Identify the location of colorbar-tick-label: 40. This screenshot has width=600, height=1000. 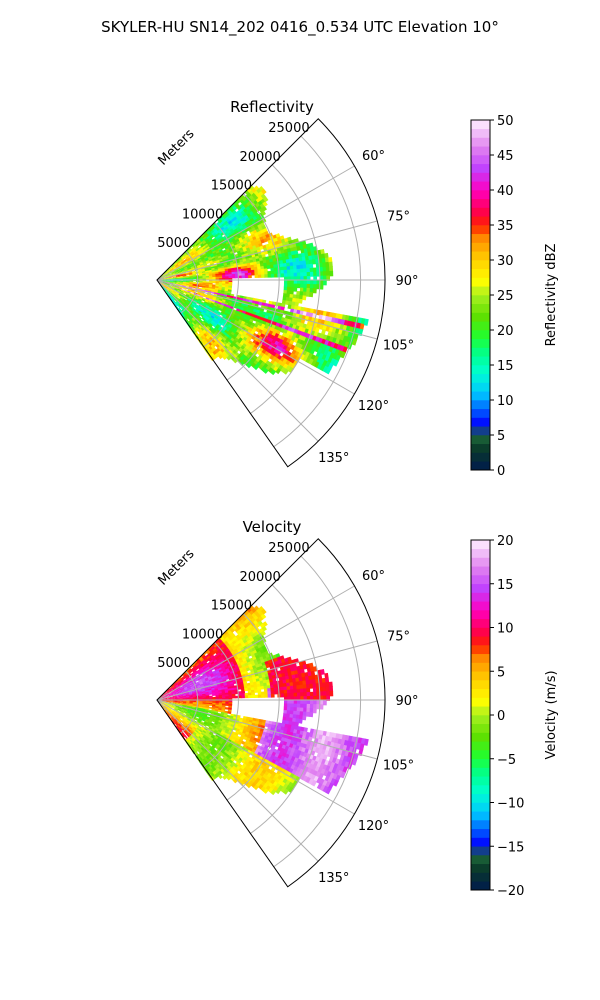
(505, 191).